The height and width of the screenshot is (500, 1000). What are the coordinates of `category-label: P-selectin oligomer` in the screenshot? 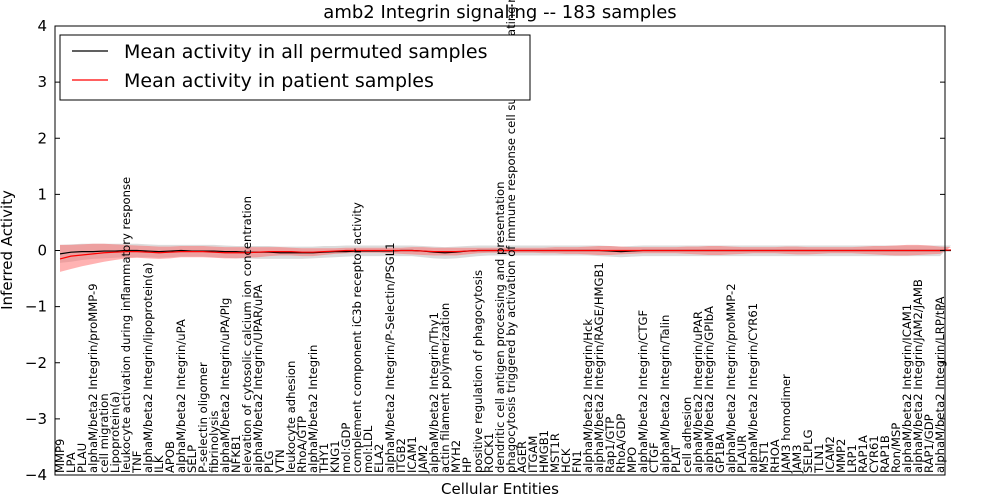 It's located at (203, 417).